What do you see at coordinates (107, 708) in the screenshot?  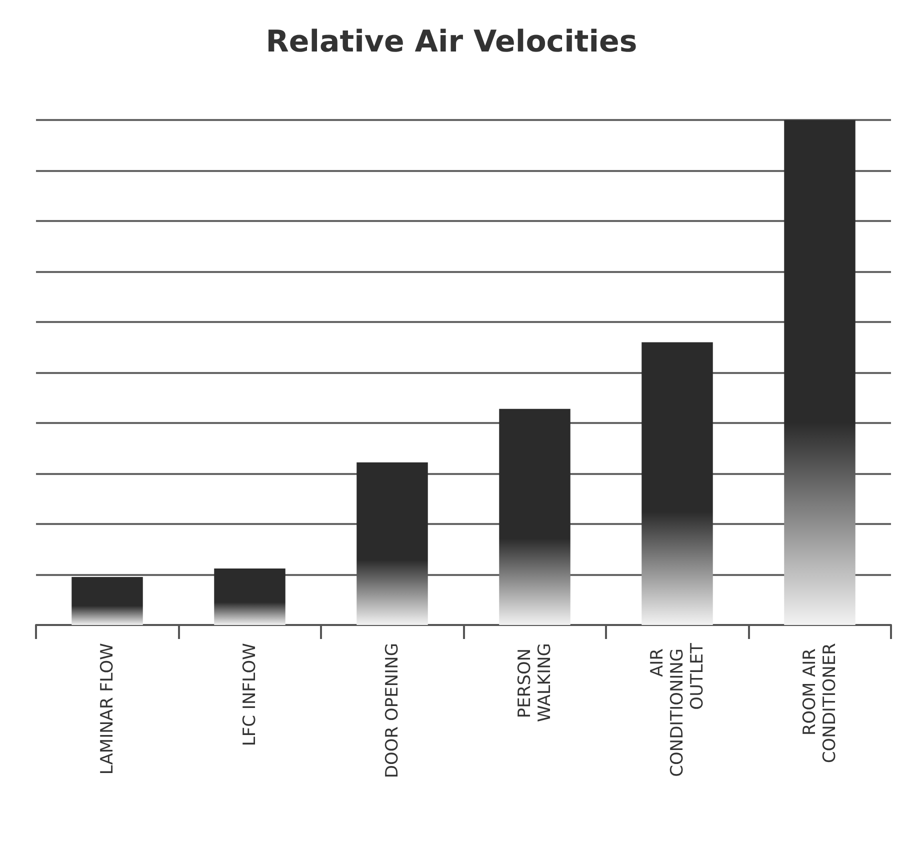 I see `x-tick-label: LAMINAR FLOW` at bounding box center [107, 708].